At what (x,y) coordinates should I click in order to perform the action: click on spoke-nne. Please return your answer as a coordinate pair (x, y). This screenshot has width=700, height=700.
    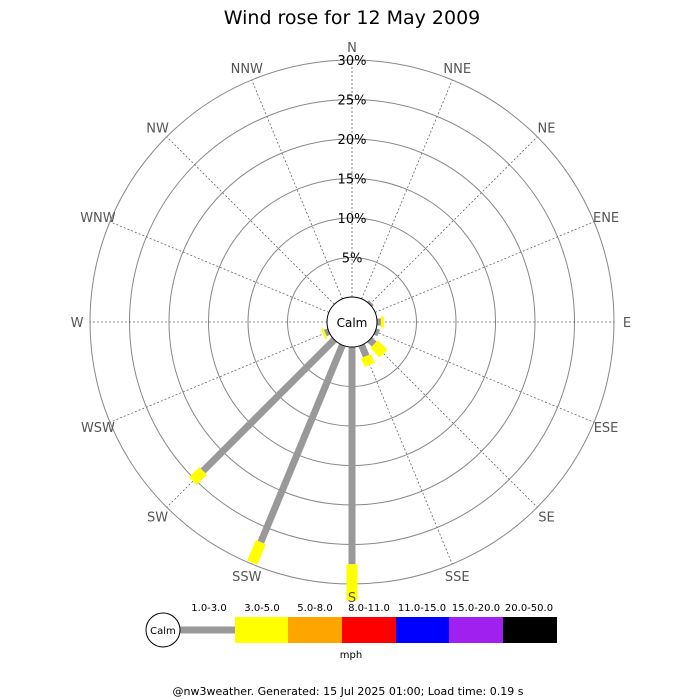
    Looking at the image, I should click on (407, 189).